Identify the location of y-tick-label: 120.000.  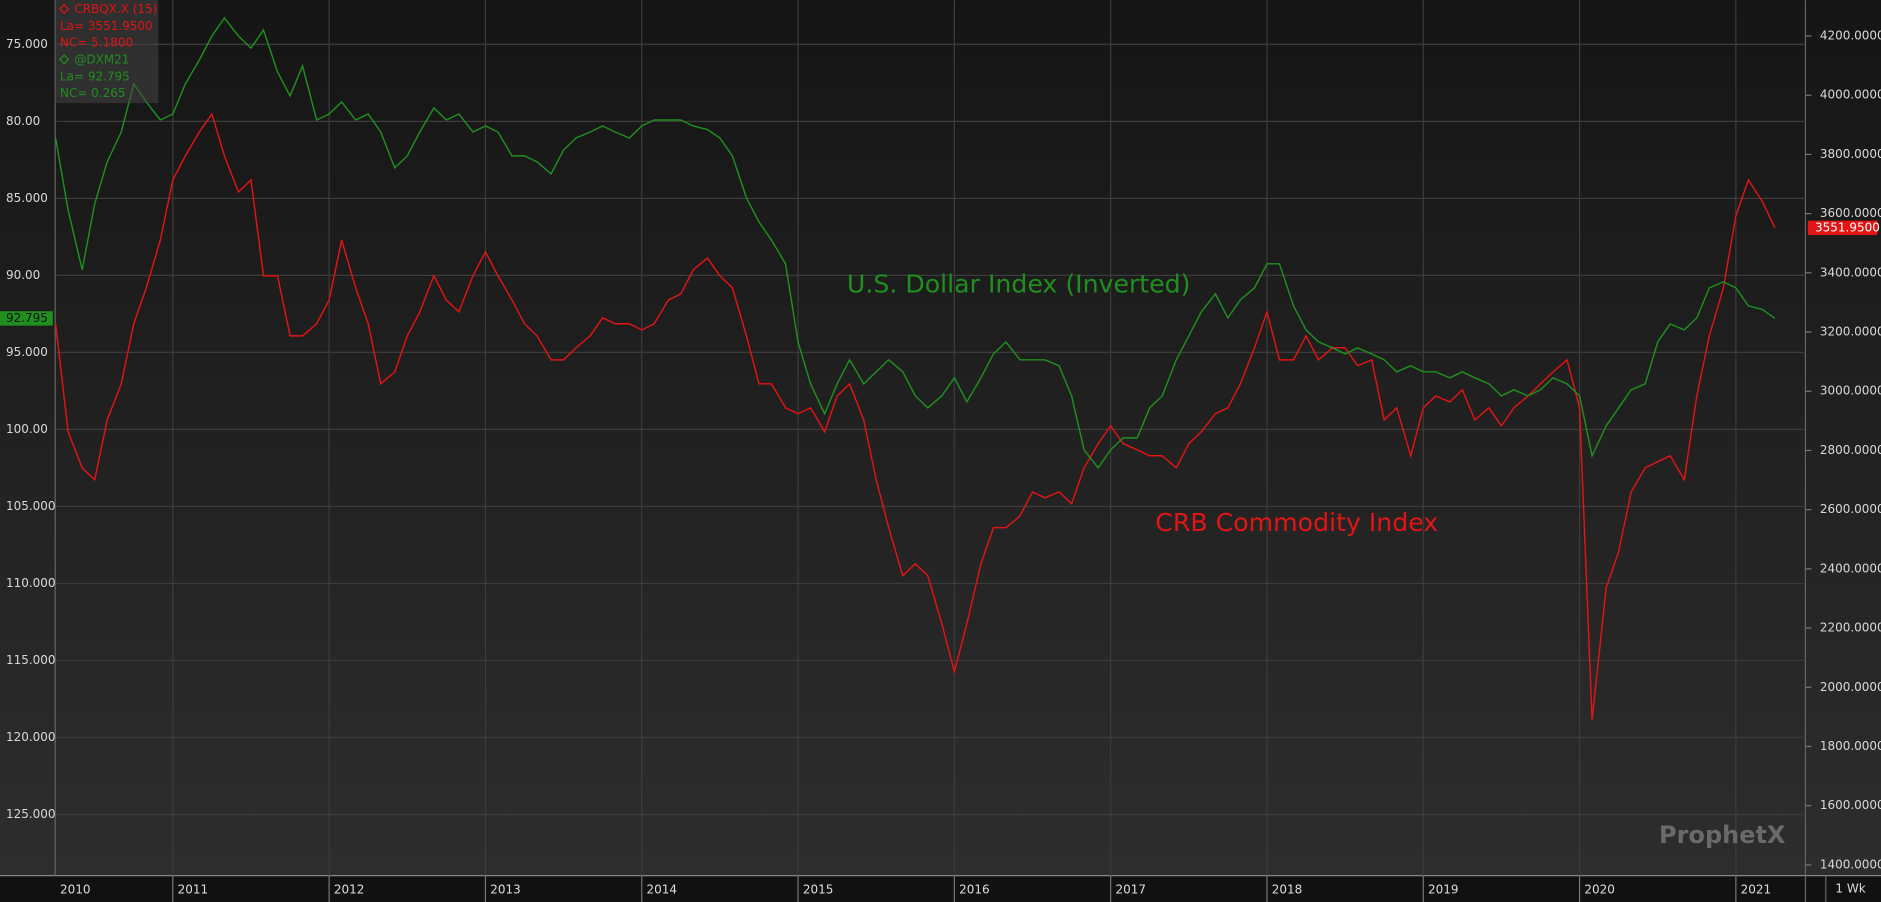
(31, 737).